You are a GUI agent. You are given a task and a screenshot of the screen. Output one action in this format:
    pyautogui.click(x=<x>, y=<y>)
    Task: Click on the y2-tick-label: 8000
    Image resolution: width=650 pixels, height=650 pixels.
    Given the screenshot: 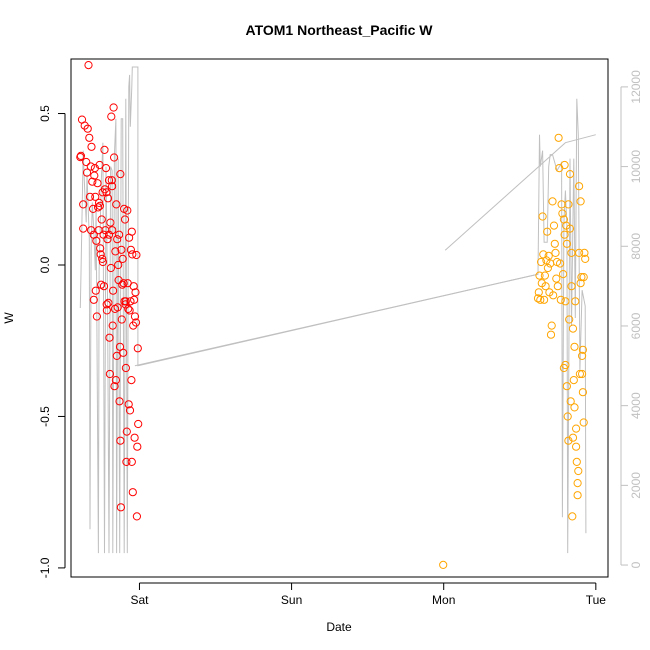 What is the action you would take?
    pyautogui.click(x=636, y=246)
    